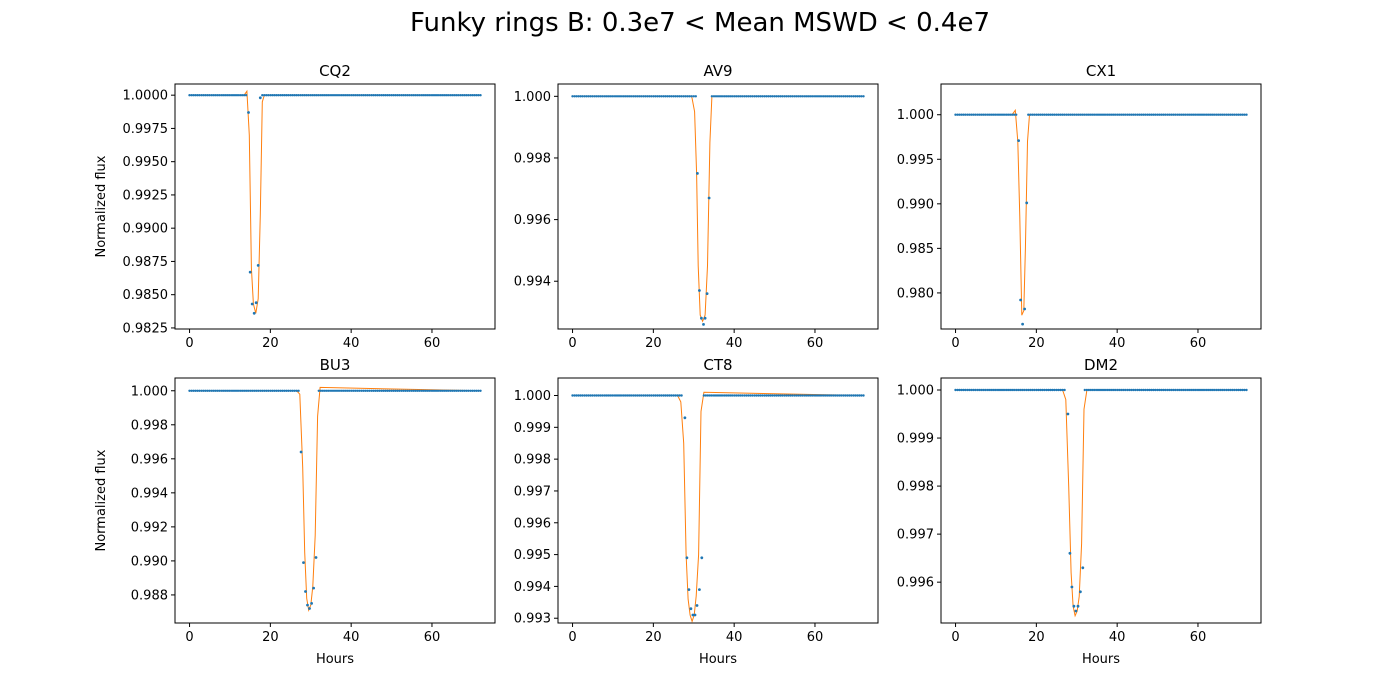  What do you see at coordinates (1198, 637) in the screenshot?
I see `x-tick-label: 60` at bounding box center [1198, 637].